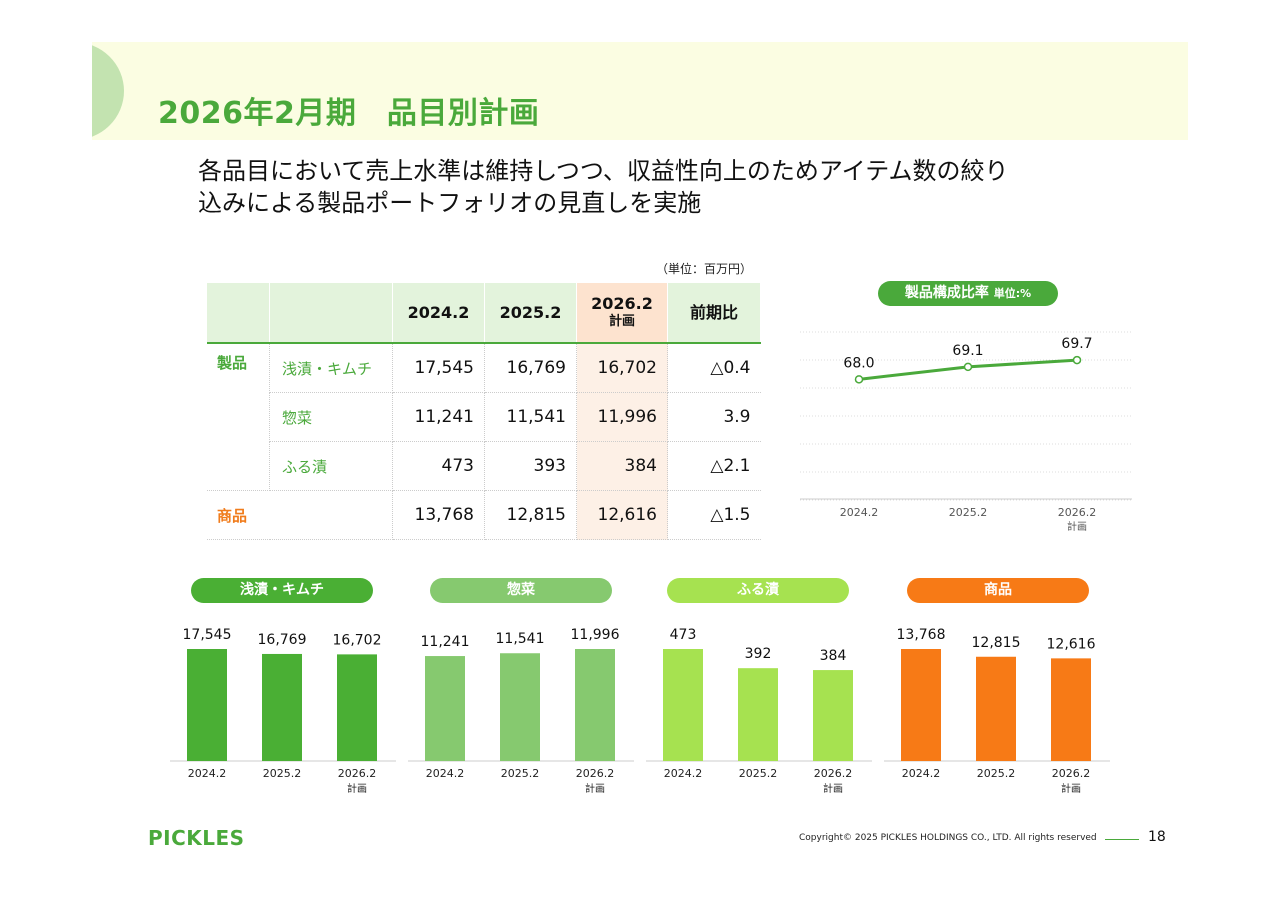 This screenshot has width=1280, height=904. I want to click on title-band-arc, so click(108, 91).